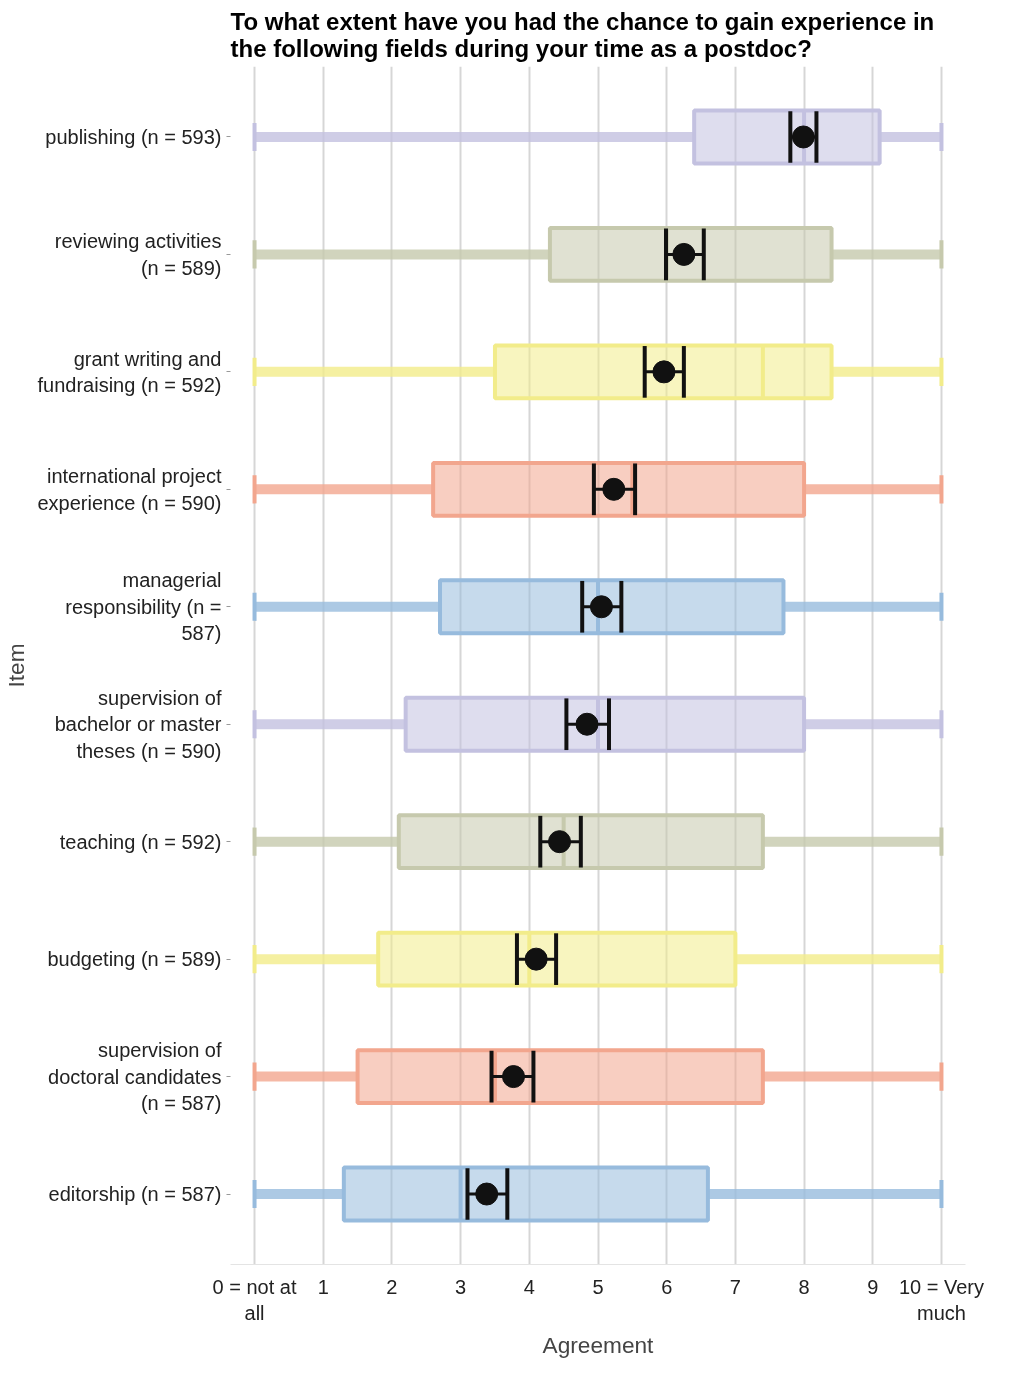  What do you see at coordinates (873, 1286) in the screenshot?
I see `x-tick-label: 9` at bounding box center [873, 1286].